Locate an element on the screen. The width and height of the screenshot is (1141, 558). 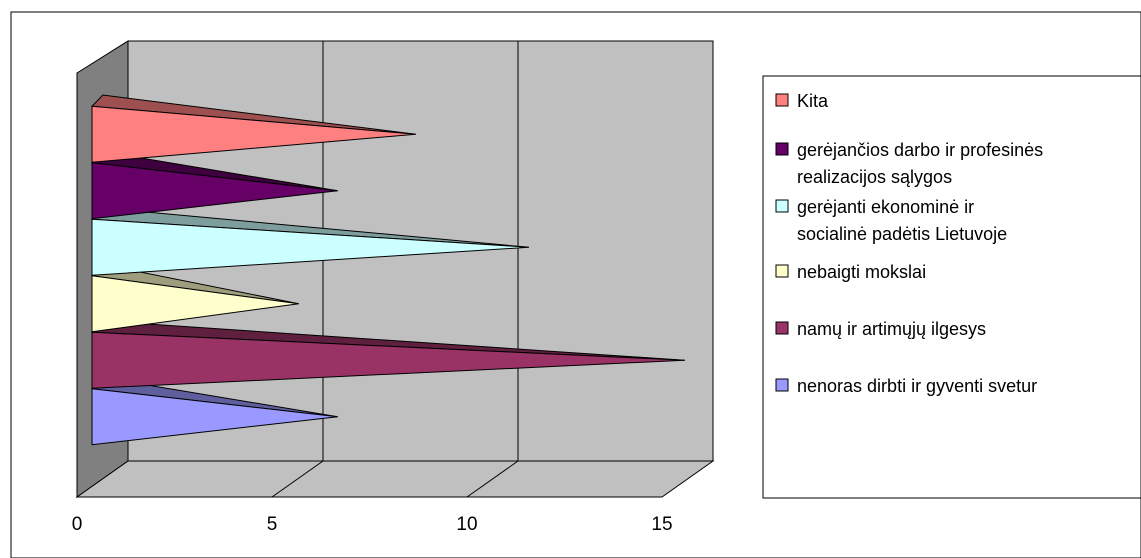
legend-item: nebaigti mokslai is located at coordinates (851, 272).